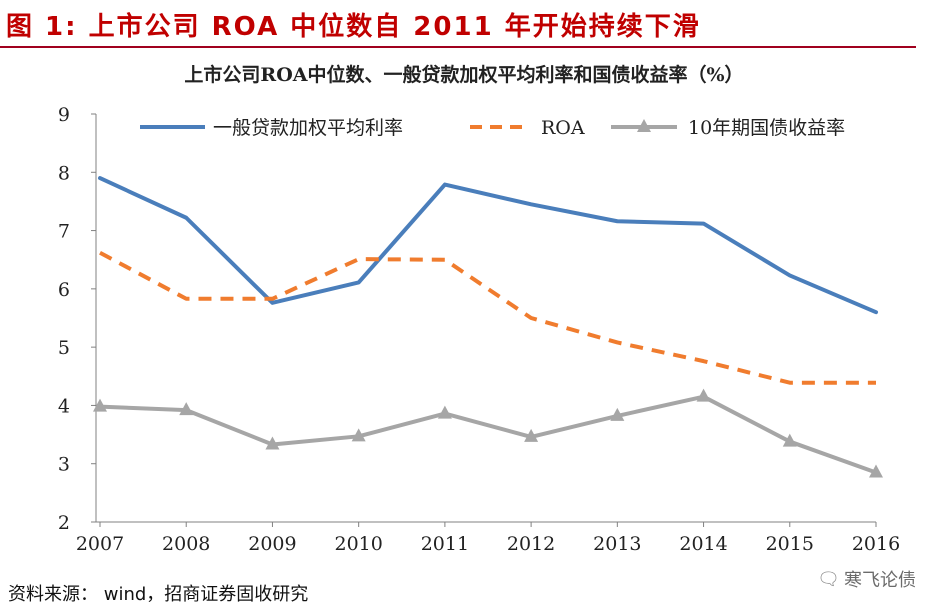 The width and height of the screenshot is (928, 614). What do you see at coordinates (876, 544) in the screenshot?
I see `x-tick-label: 2016` at bounding box center [876, 544].